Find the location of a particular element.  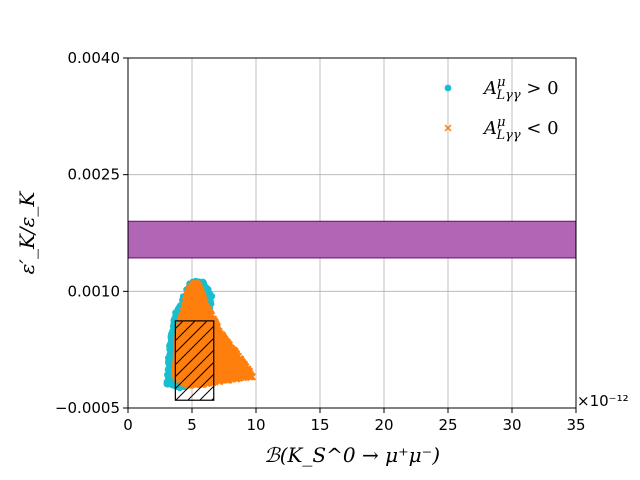

legend-marker-negative is located at coordinates (448, 128).